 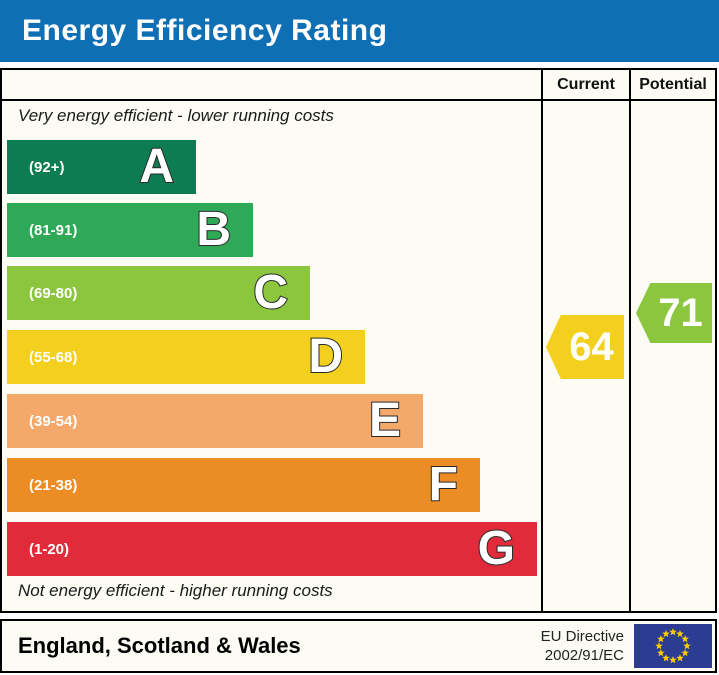 What do you see at coordinates (53, 421) in the screenshot?
I see `band-range-label: (39-54)` at bounding box center [53, 421].